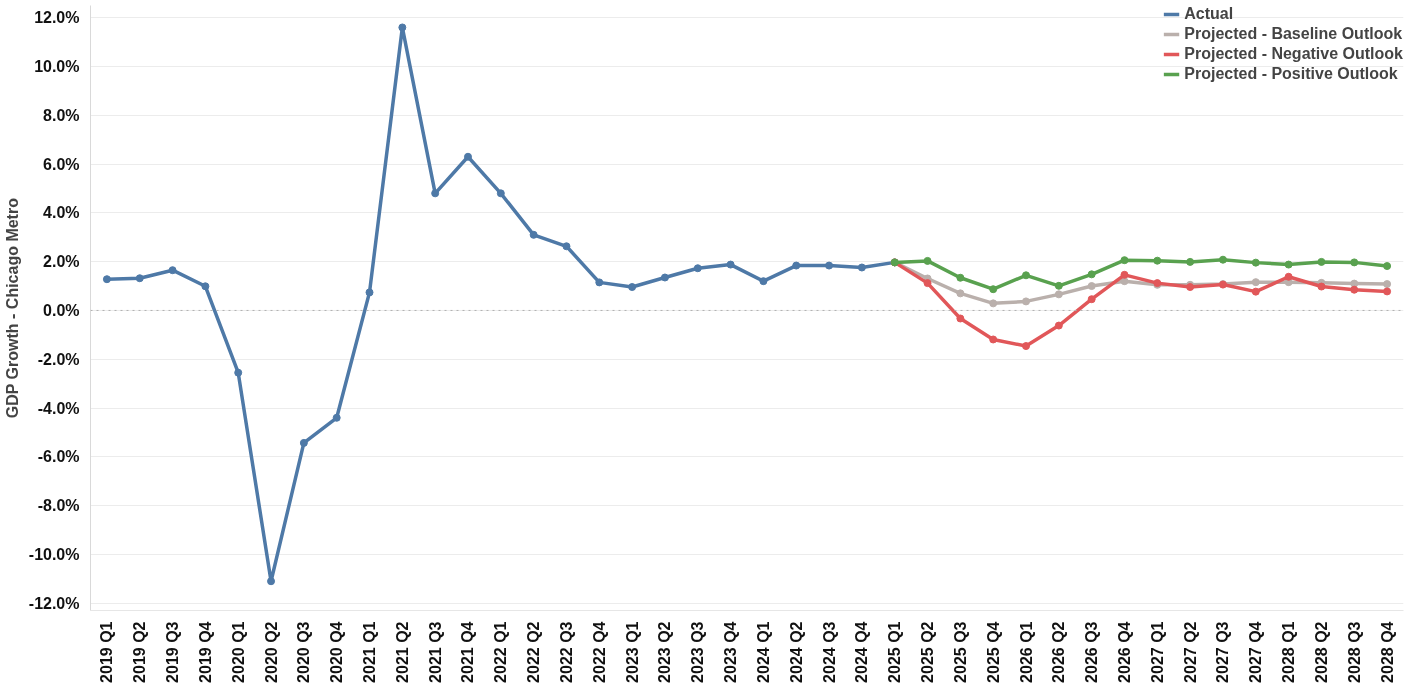  What do you see at coordinates (1291, 74) in the screenshot?
I see `legend-label: Projected - Positive Outlook` at bounding box center [1291, 74].